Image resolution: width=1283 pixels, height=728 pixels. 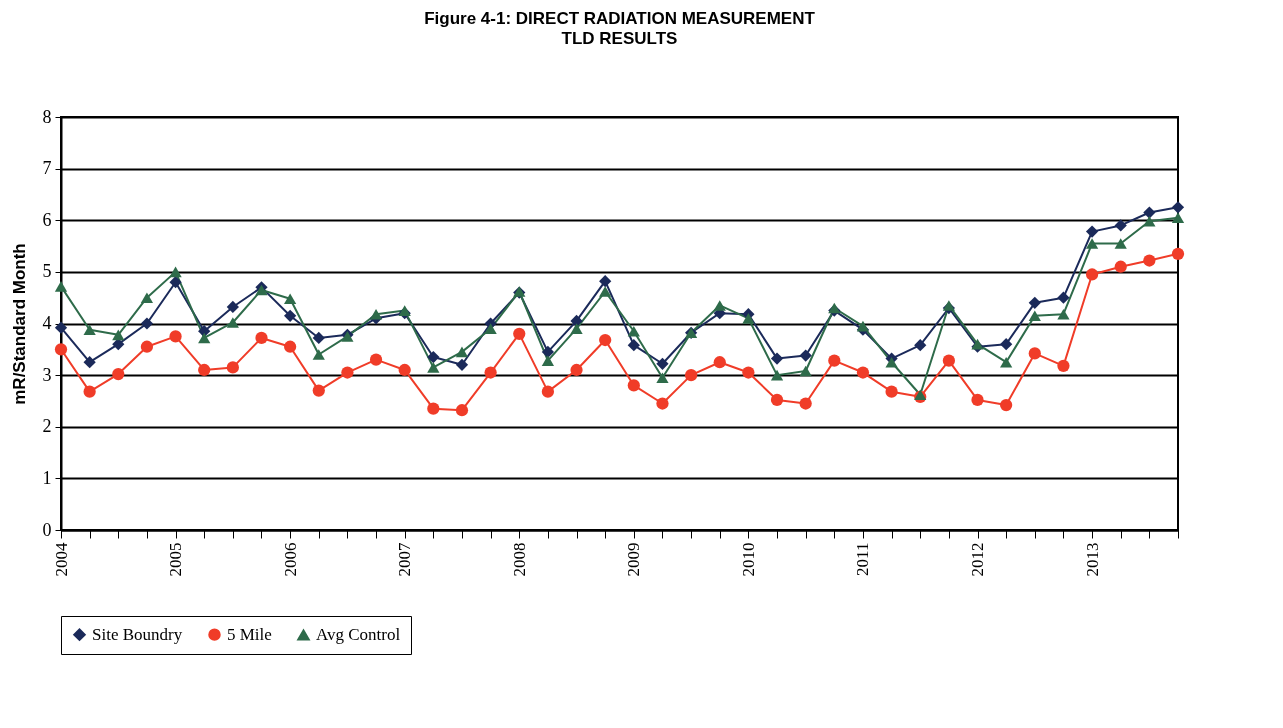 I want to click on x-tick-label: 2013, so click(x=1092, y=559).